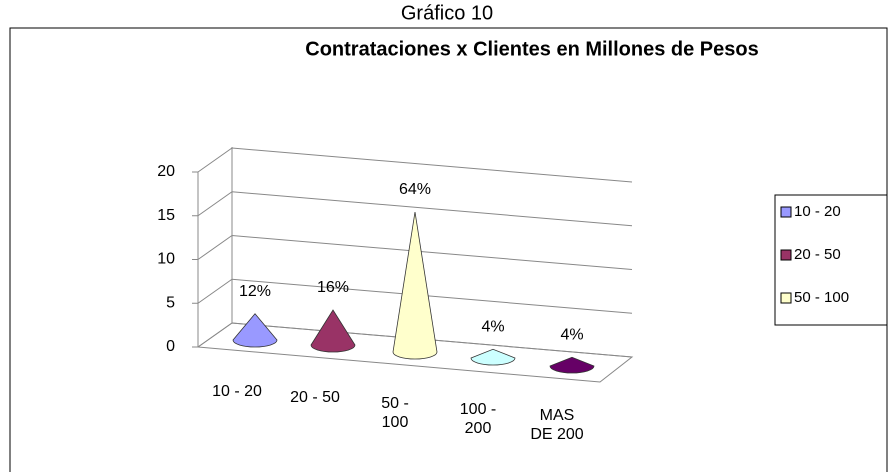 The height and width of the screenshot is (472, 894). I want to click on legend-box, so click(831, 260).